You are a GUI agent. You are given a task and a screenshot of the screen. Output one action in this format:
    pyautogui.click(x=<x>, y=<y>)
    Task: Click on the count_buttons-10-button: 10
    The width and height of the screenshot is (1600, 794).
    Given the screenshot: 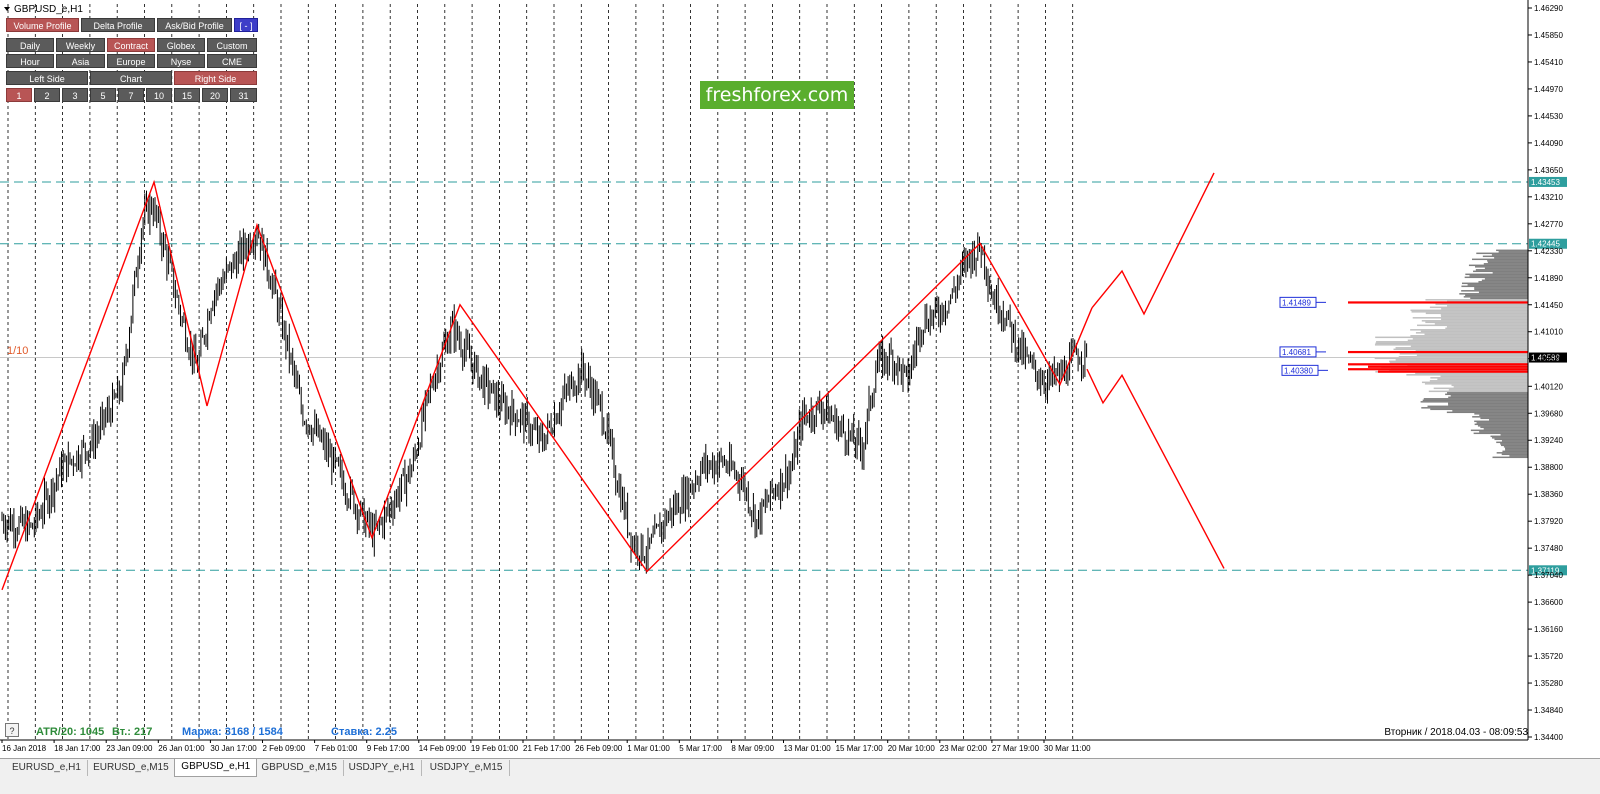 What is the action you would take?
    pyautogui.click(x=159, y=95)
    